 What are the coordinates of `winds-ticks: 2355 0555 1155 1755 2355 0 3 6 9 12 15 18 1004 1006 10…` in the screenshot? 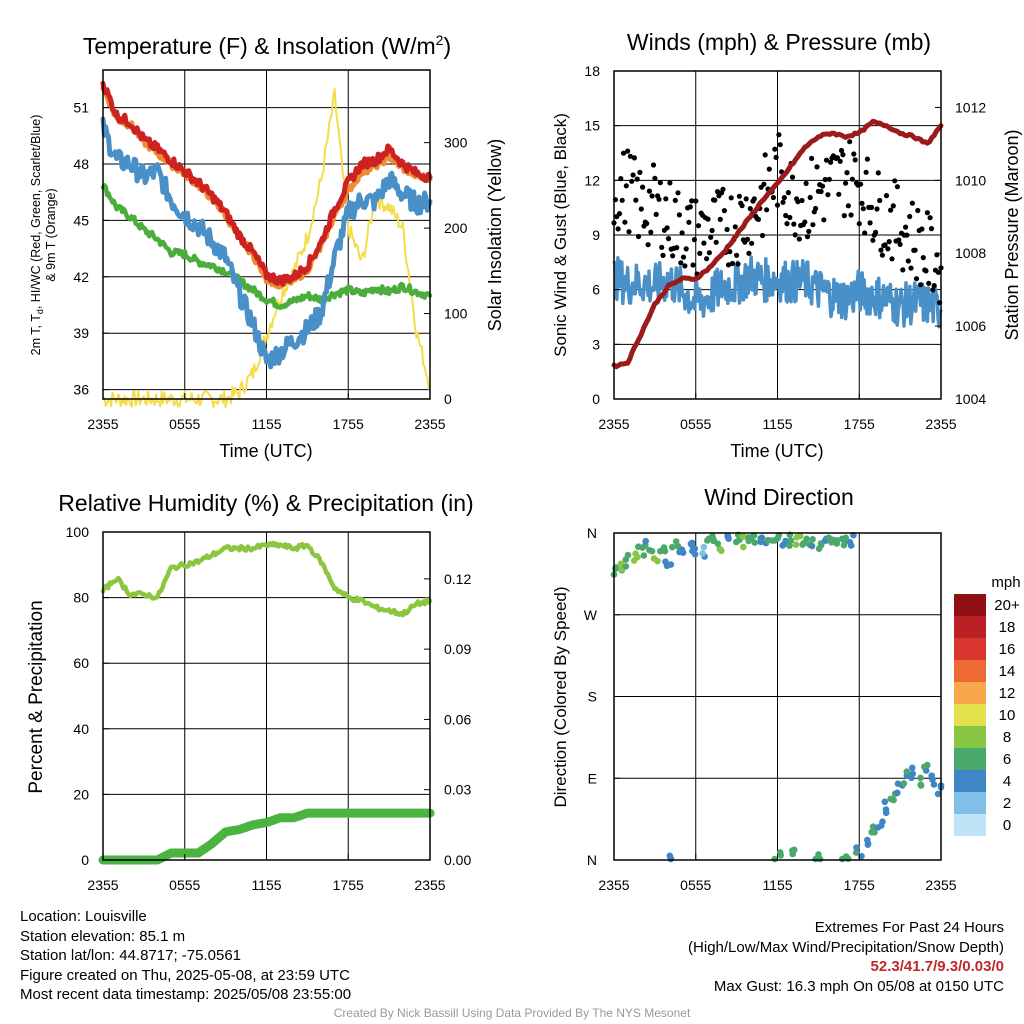 It's located at (785, 247).